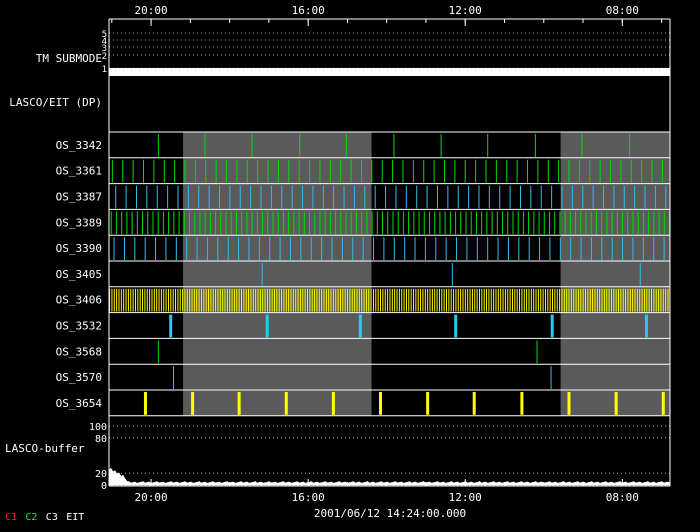 This screenshot has height=532, width=700. I want to click on row-label: OS_3405, so click(79, 274).